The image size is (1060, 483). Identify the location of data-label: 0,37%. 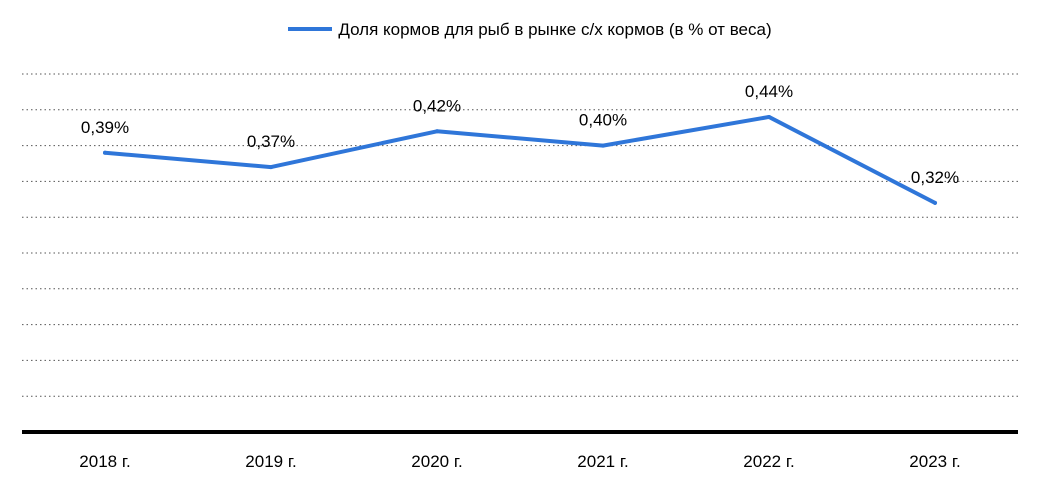
(271, 141).